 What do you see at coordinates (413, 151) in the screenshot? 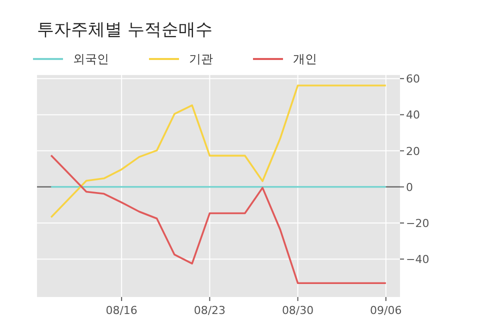
I see `y-tick-label: 20` at bounding box center [413, 151].